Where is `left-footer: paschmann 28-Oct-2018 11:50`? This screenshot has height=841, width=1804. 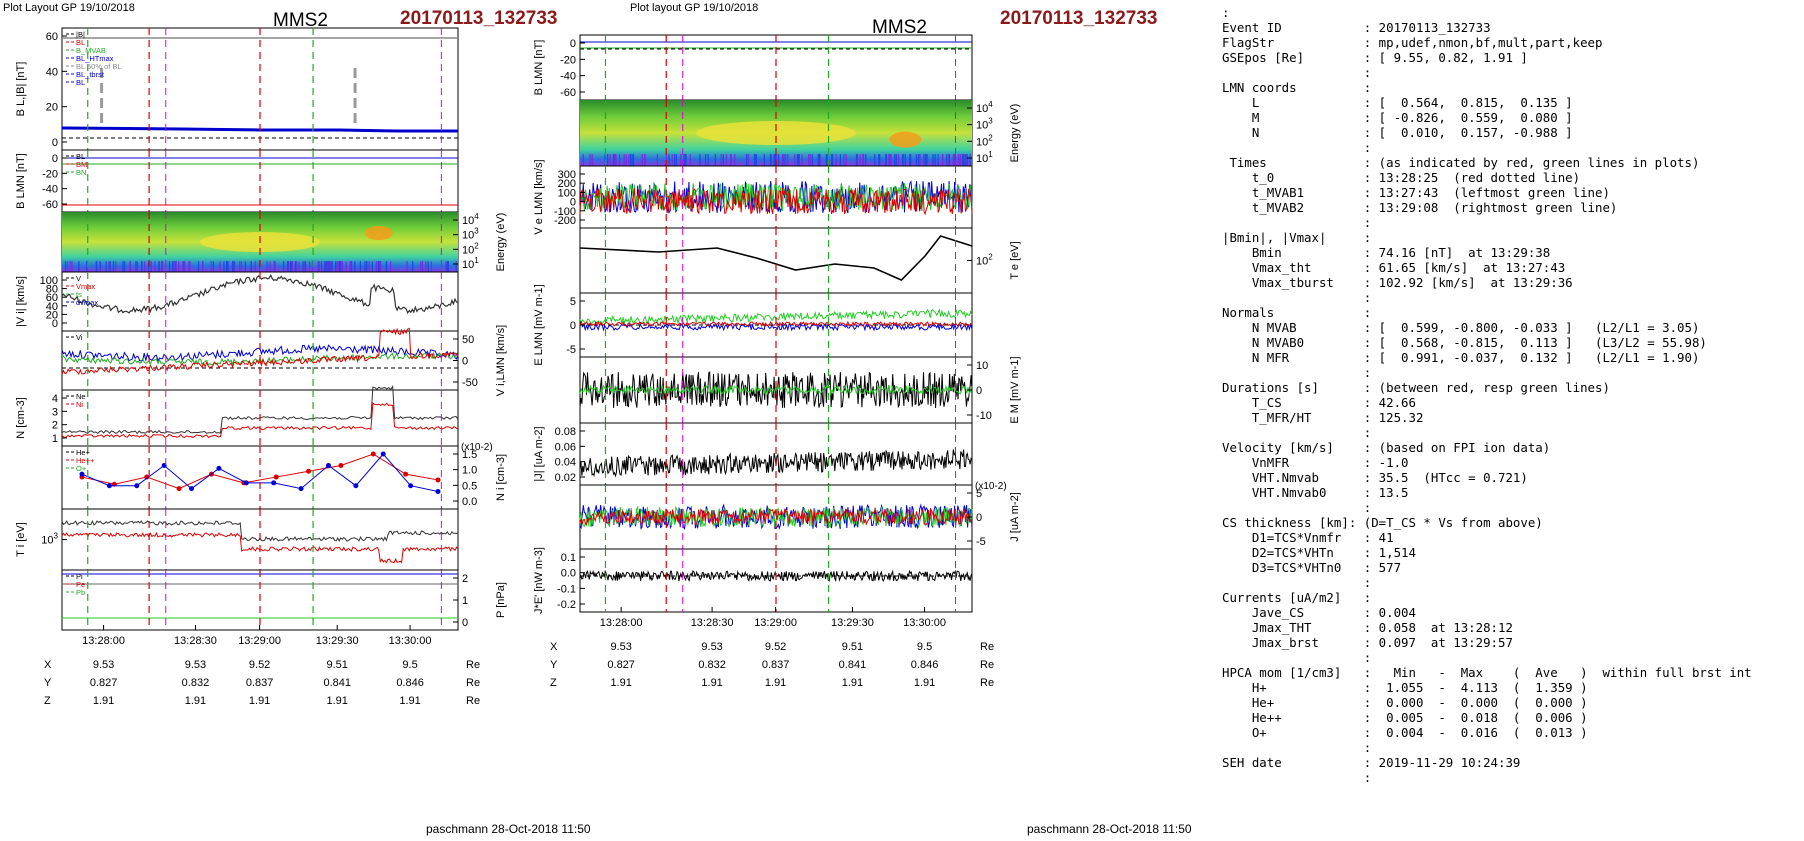 left-footer: paschmann 28-Oct-2018 11:50 is located at coordinates (508, 829).